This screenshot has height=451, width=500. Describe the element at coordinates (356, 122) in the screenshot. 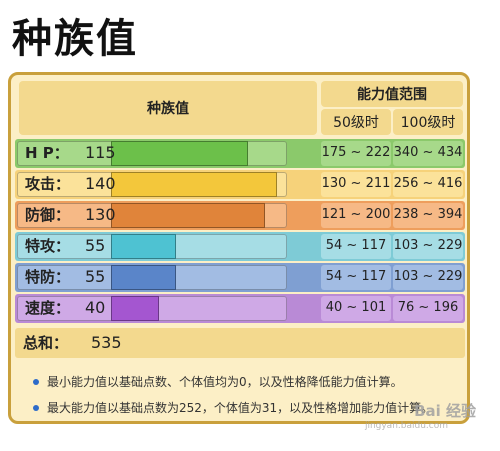

I see `header-lv50: 50级时` at that location.